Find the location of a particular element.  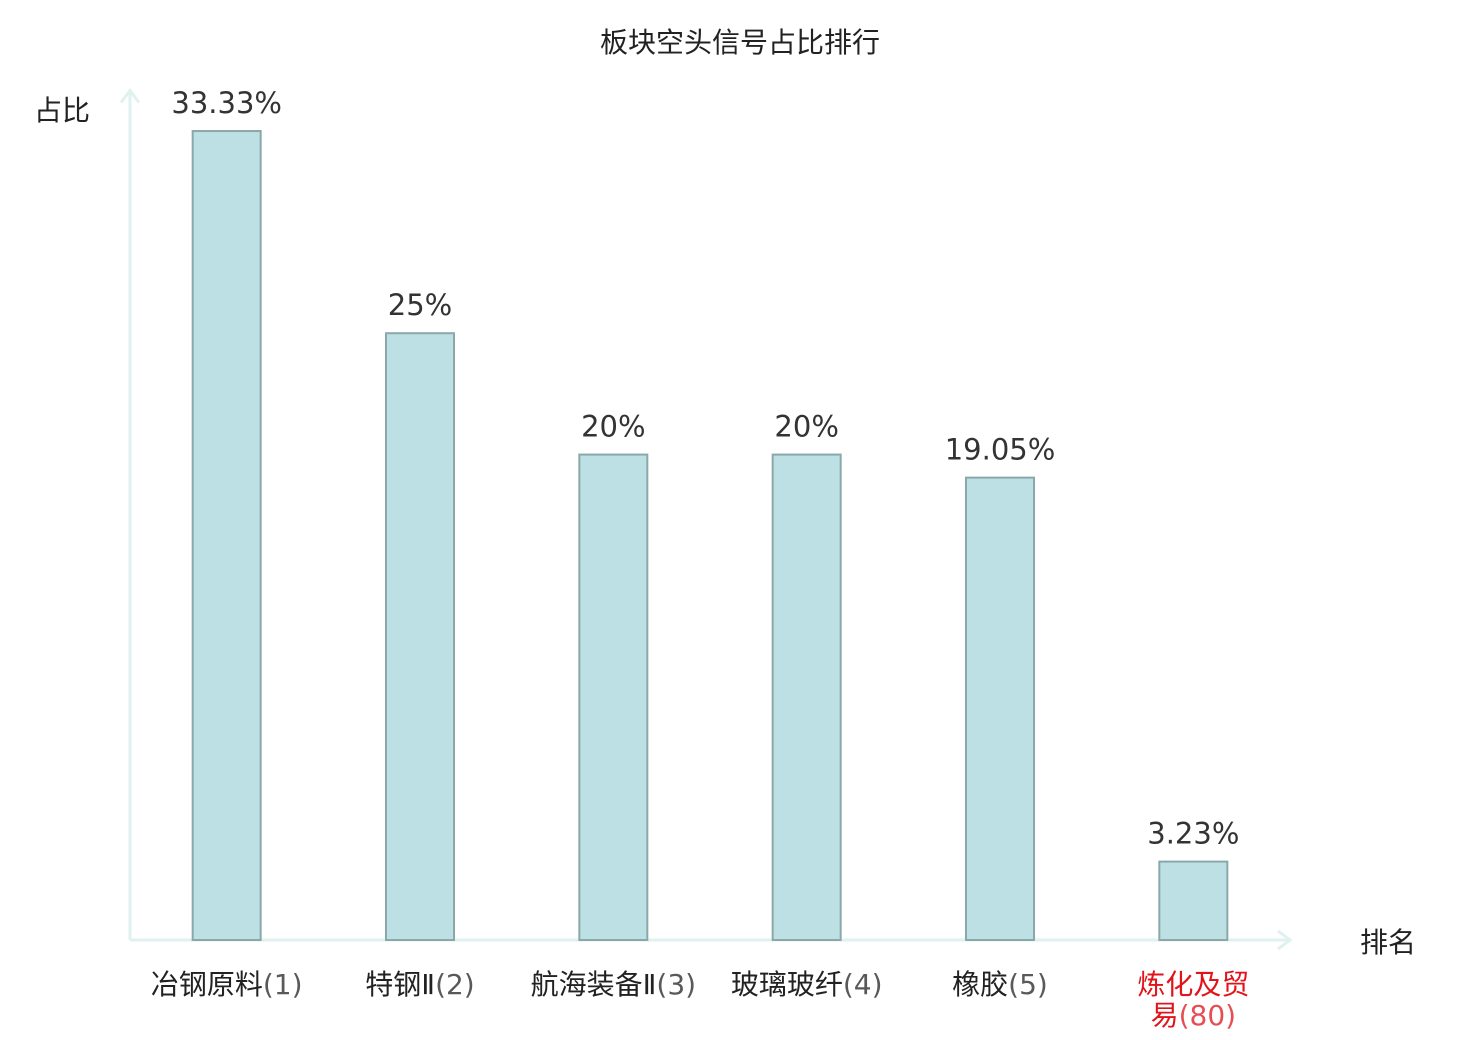

x-tick-label: 航海装备Ⅱ(3) is located at coordinates (613, 984).